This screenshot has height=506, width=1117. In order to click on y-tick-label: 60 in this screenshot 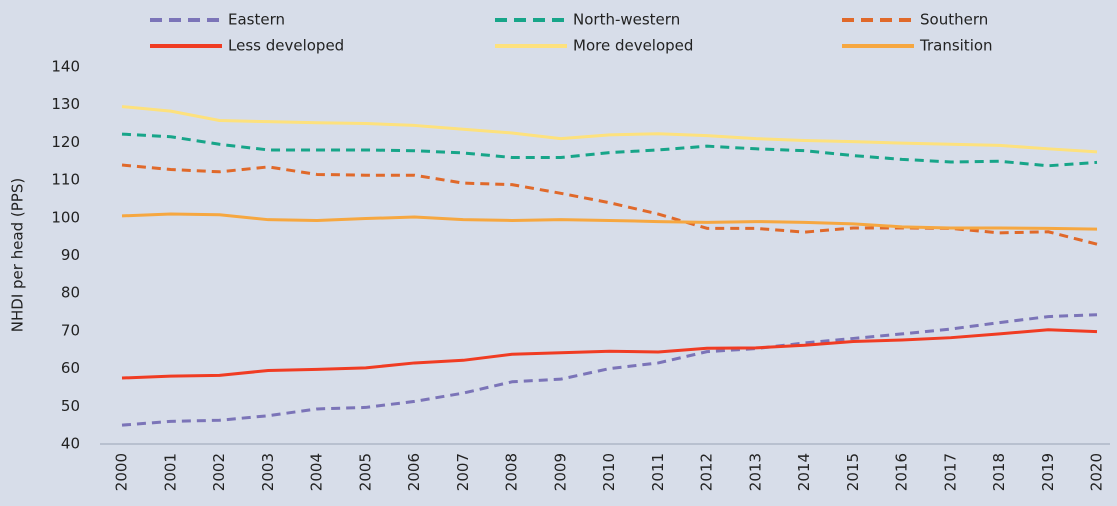, I will do `click(70, 368)`.